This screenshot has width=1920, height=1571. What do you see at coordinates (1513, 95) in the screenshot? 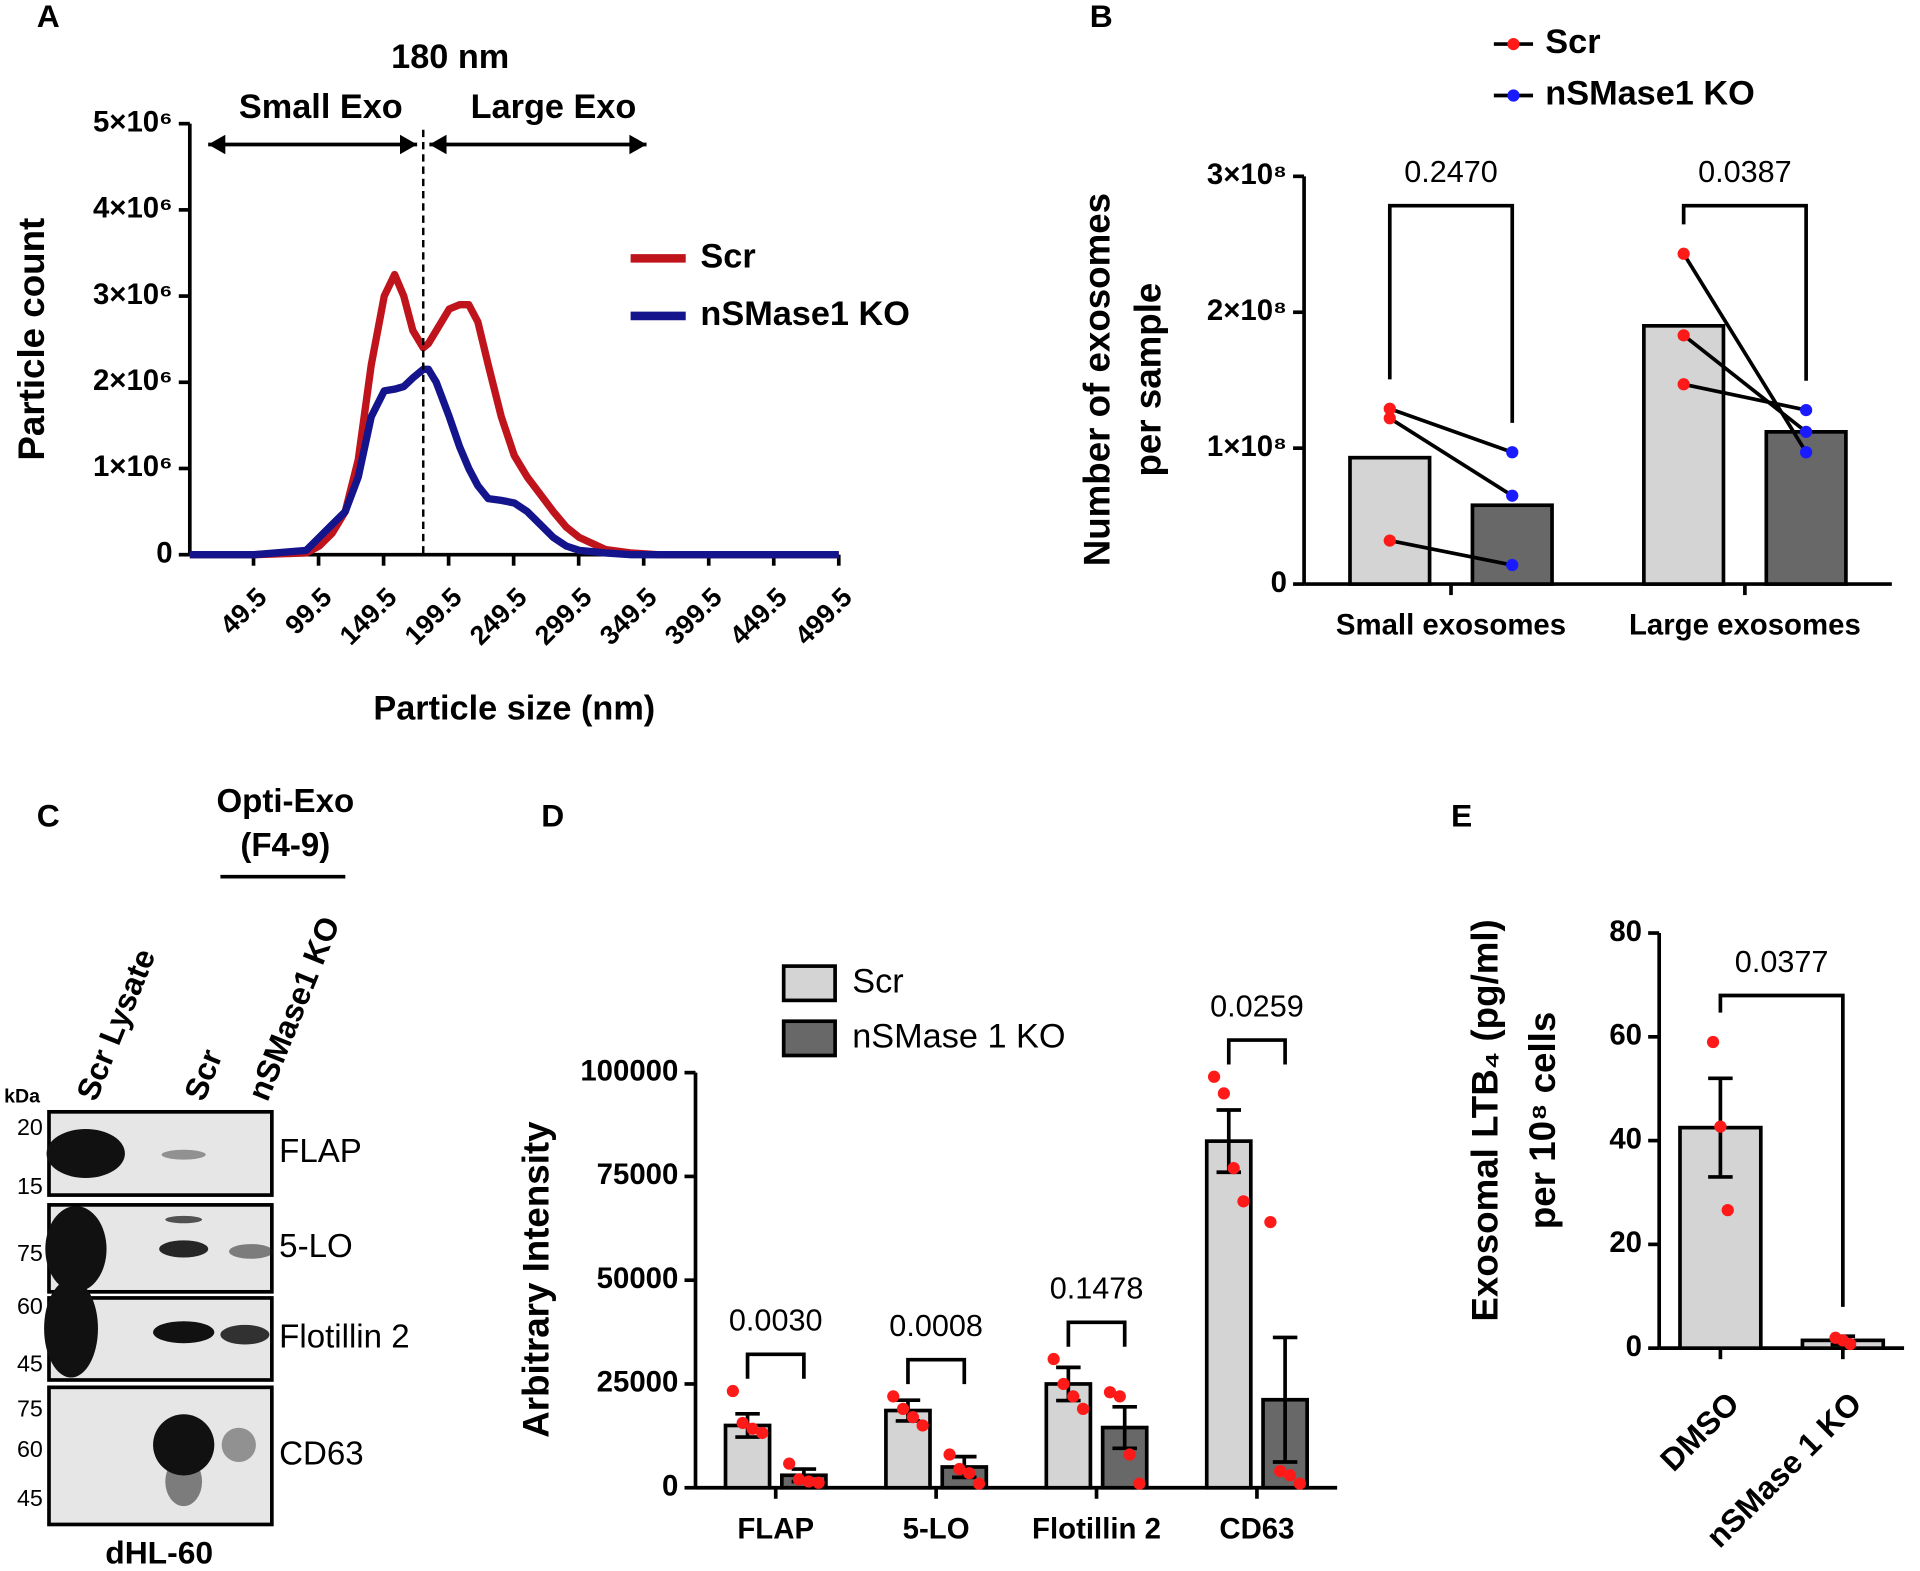
I see `legend-swatch` at bounding box center [1513, 95].